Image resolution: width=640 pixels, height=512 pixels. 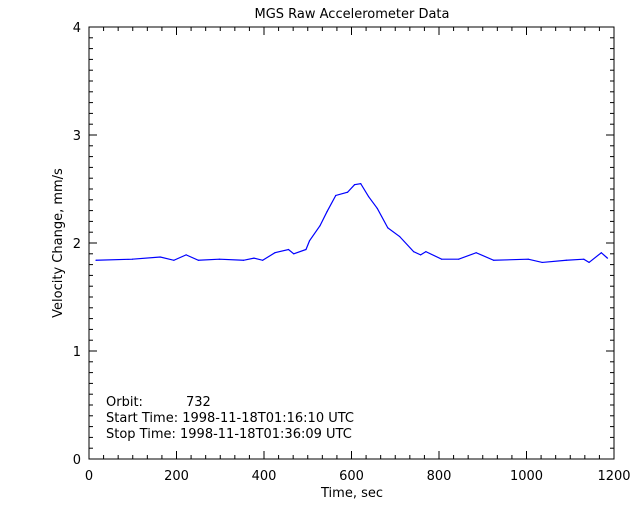 What do you see at coordinates (439, 476) in the screenshot?
I see `x-tick-label: 800` at bounding box center [439, 476].